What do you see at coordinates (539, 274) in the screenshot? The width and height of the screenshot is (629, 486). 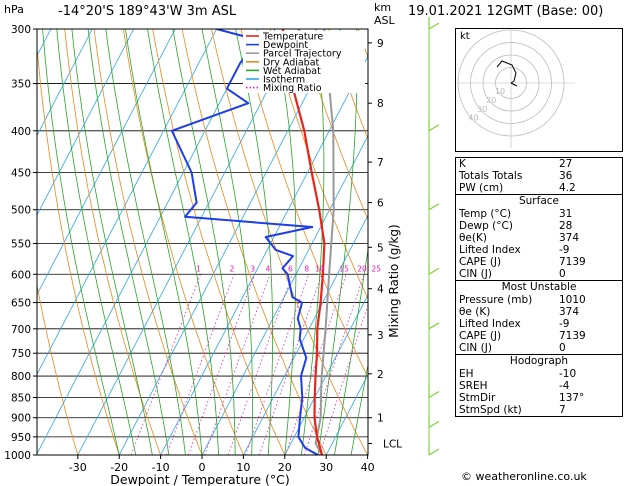 I see `surface-row: CIN (J) 0` at bounding box center [539, 274].